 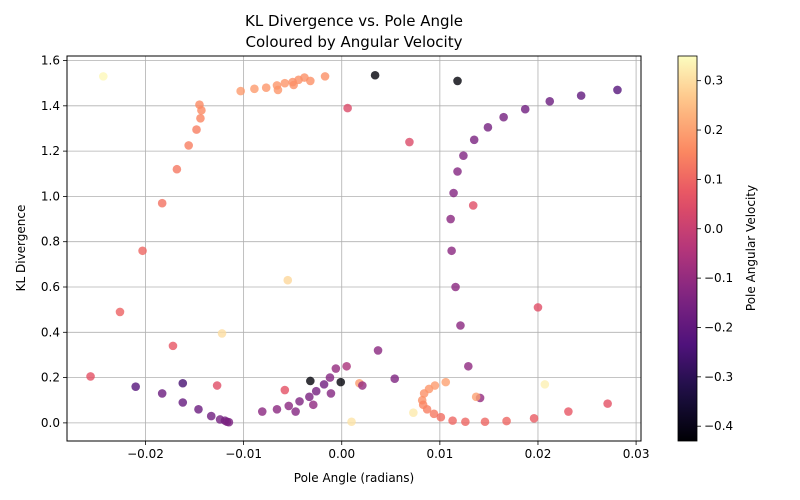 I want to click on x-tick-label-1: −0.01, so click(x=243, y=454).